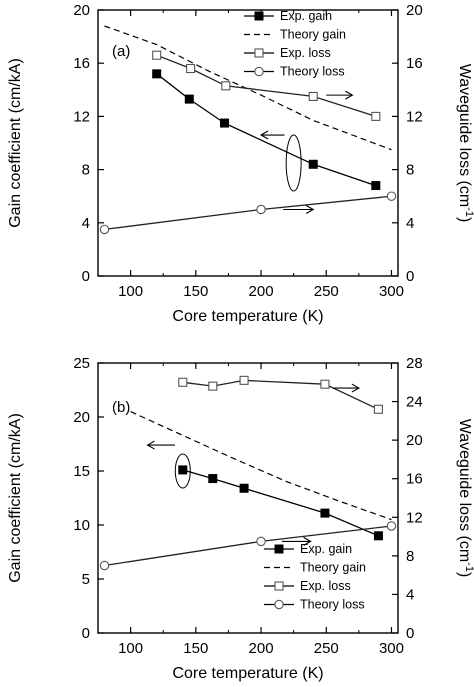 This screenshot has width=474, height=687. What do you see at coordinates (121, 51) in the screenshot?
I see `panel-label: (a)` at bounding box center [121, 51].